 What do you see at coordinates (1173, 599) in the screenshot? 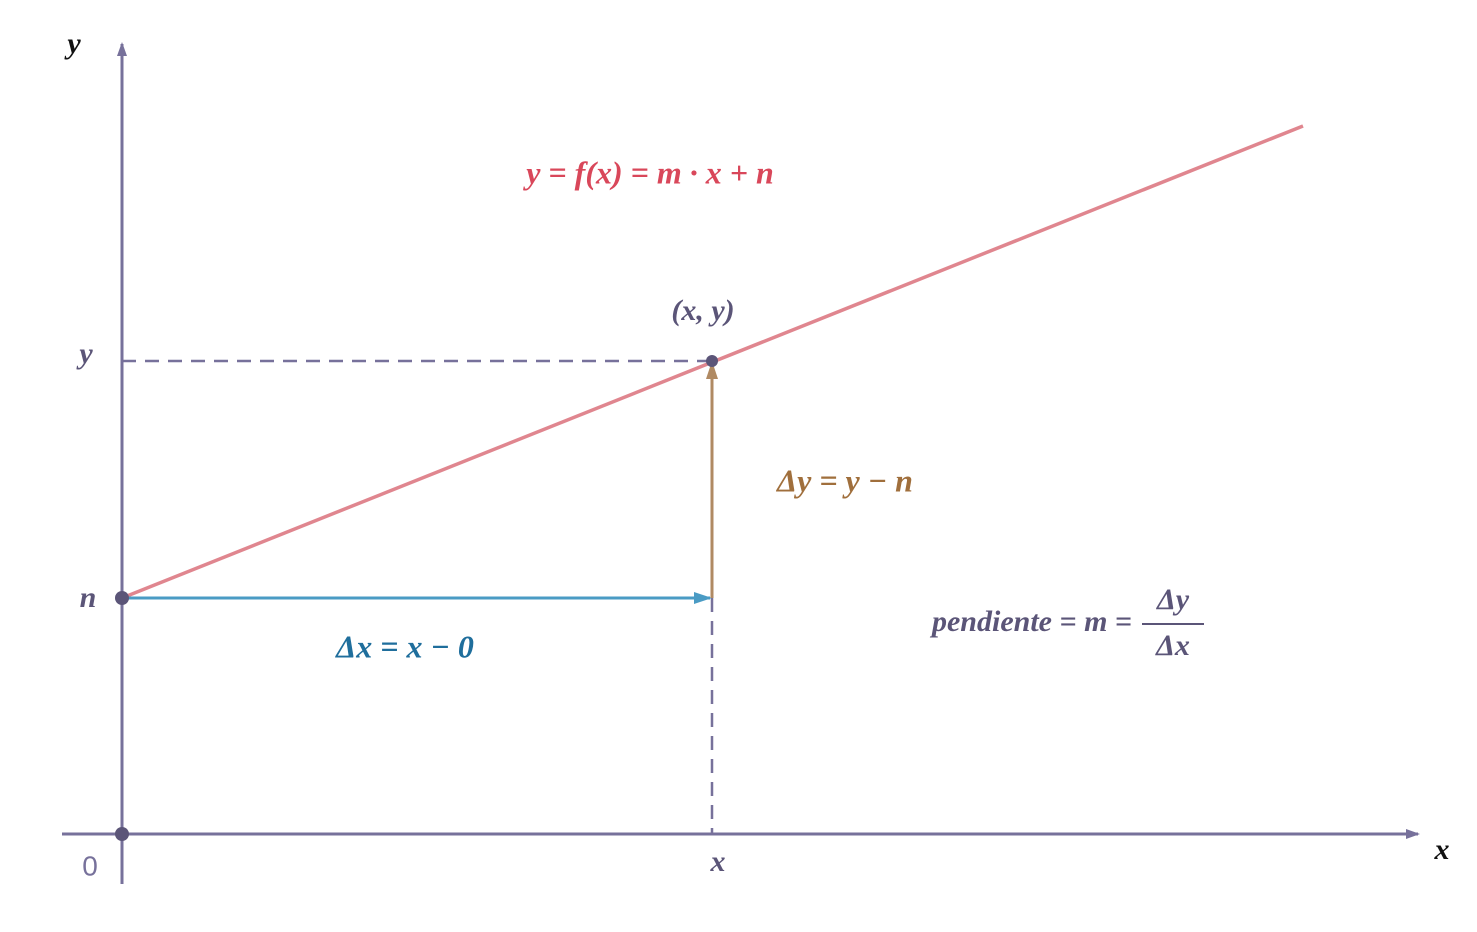
I see `slope-numerator: Δy` at bounding box center [1173, 599].